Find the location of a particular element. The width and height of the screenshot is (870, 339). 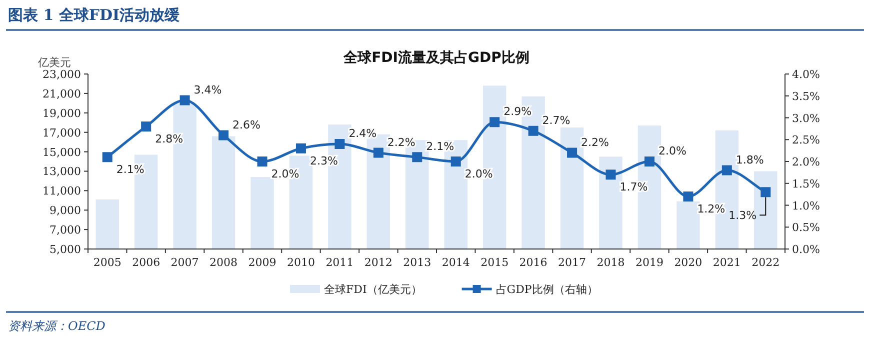

x-tick-label: 2008 is located at coordinates (224, 262).